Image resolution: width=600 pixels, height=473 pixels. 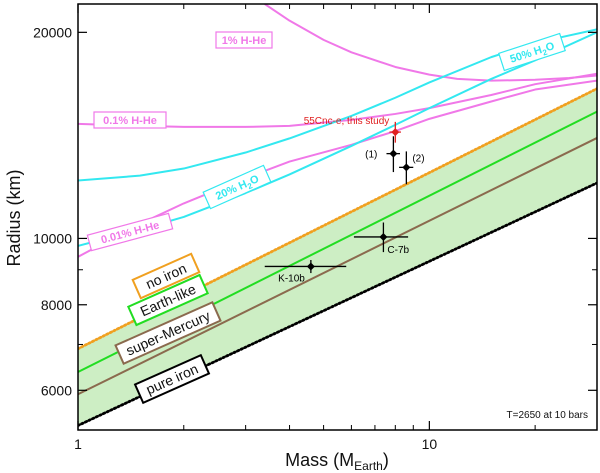 I want to click on svg-text: 0.1% H-He, so click(x=130, y=121).